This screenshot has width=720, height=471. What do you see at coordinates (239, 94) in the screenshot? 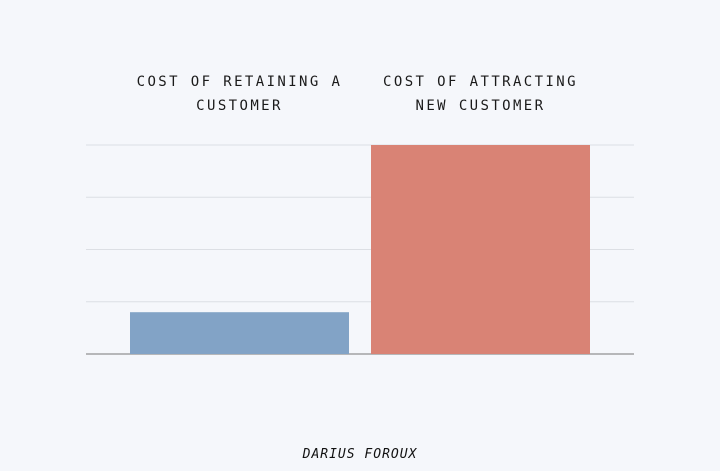
I see `category-label: COST OF RETAINING A CUSTOMER` at bounding box center [239, 94].